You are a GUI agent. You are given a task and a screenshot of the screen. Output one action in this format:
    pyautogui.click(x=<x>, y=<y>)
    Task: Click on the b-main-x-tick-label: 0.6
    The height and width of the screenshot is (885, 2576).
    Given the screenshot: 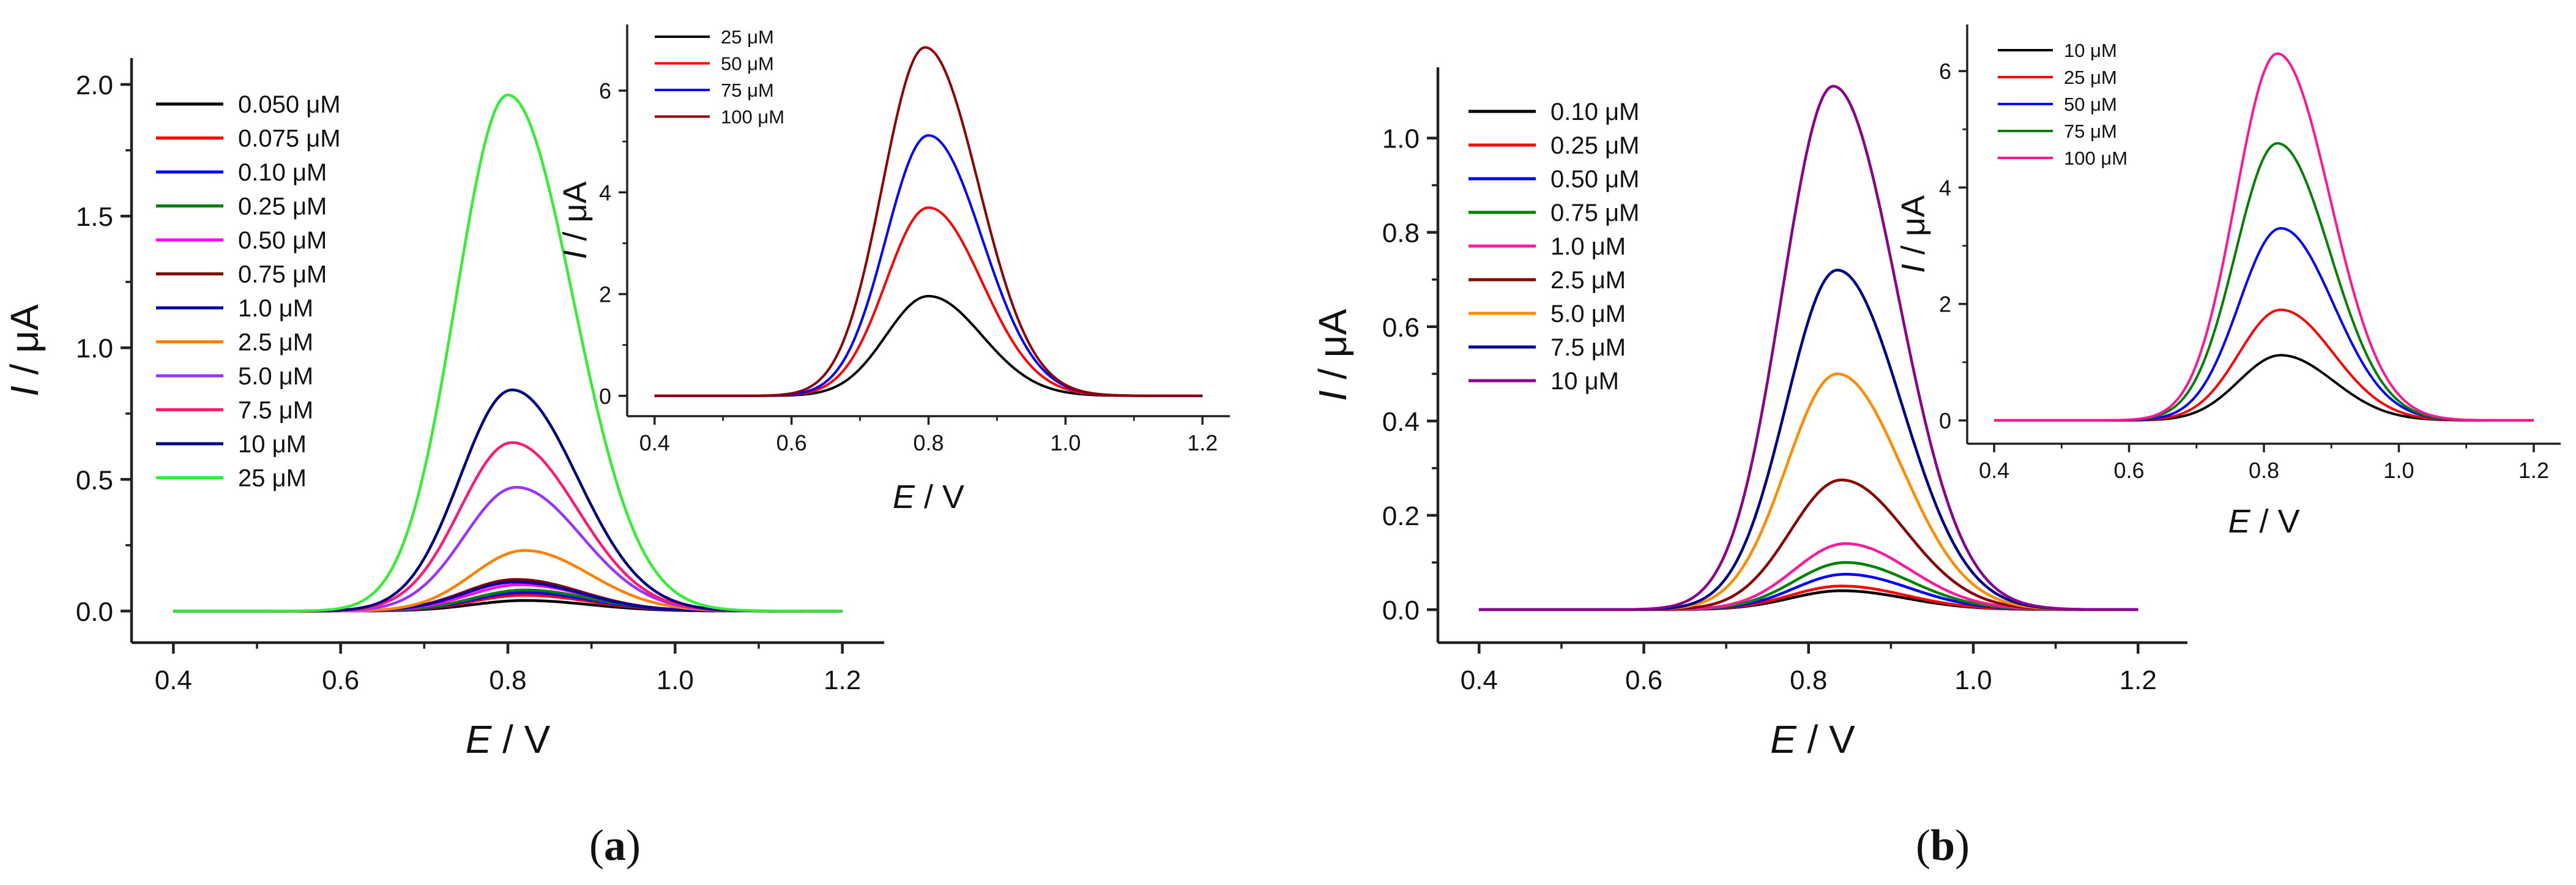 What is the action you would take?
    pyautogui.click(x=1643, y=680)
    